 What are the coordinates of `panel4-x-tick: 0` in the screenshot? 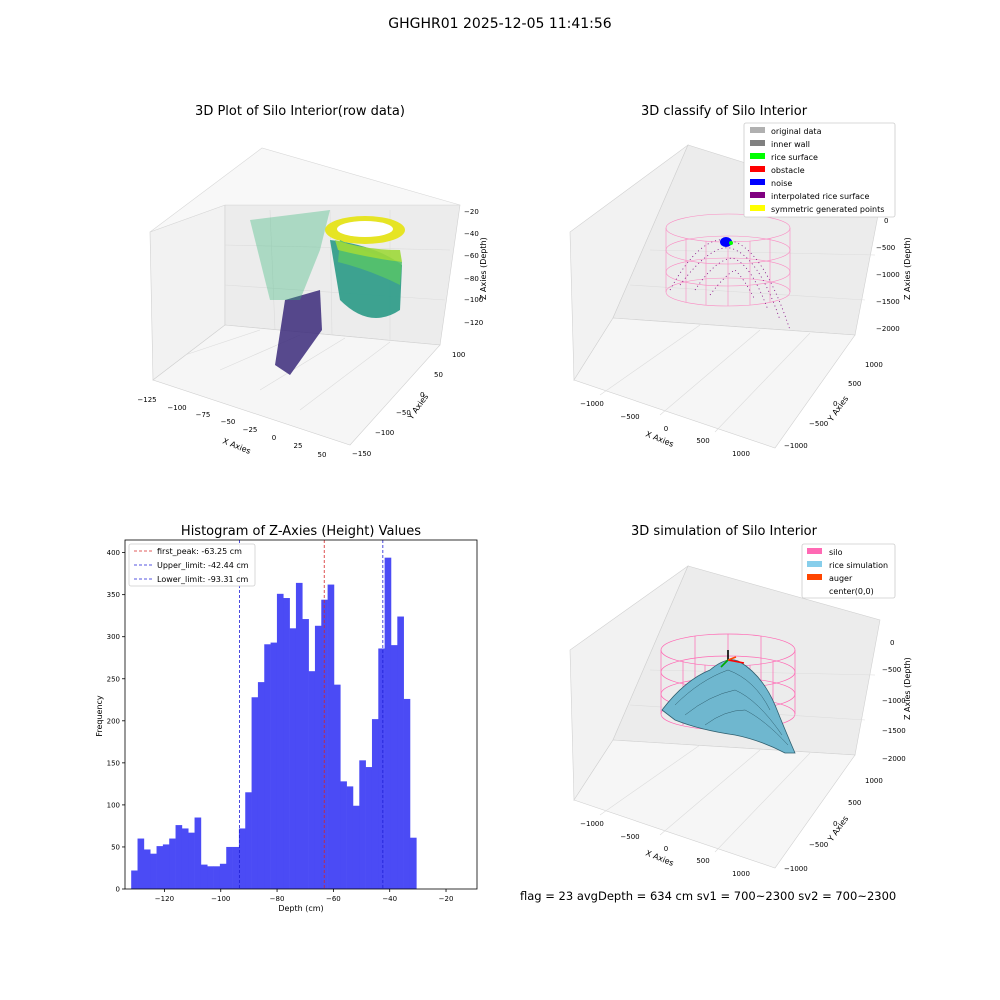 It's located at (666, 849).